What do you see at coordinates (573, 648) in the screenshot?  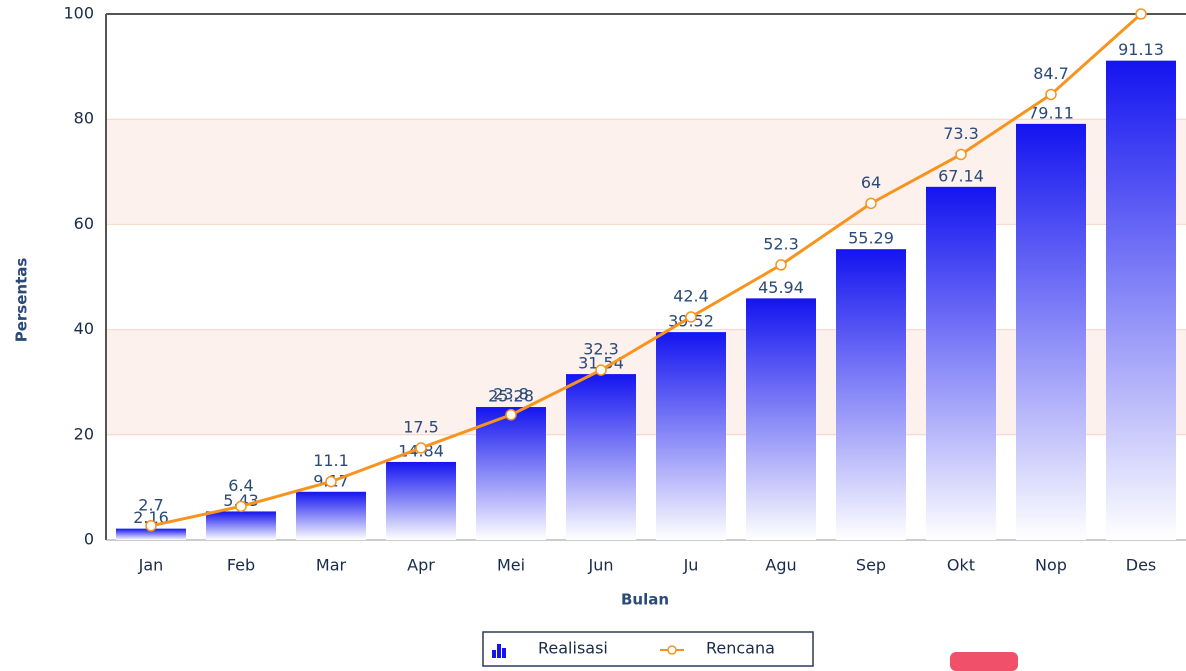 I see `legend-label: Realisasi` at bounding box center [573, 648].